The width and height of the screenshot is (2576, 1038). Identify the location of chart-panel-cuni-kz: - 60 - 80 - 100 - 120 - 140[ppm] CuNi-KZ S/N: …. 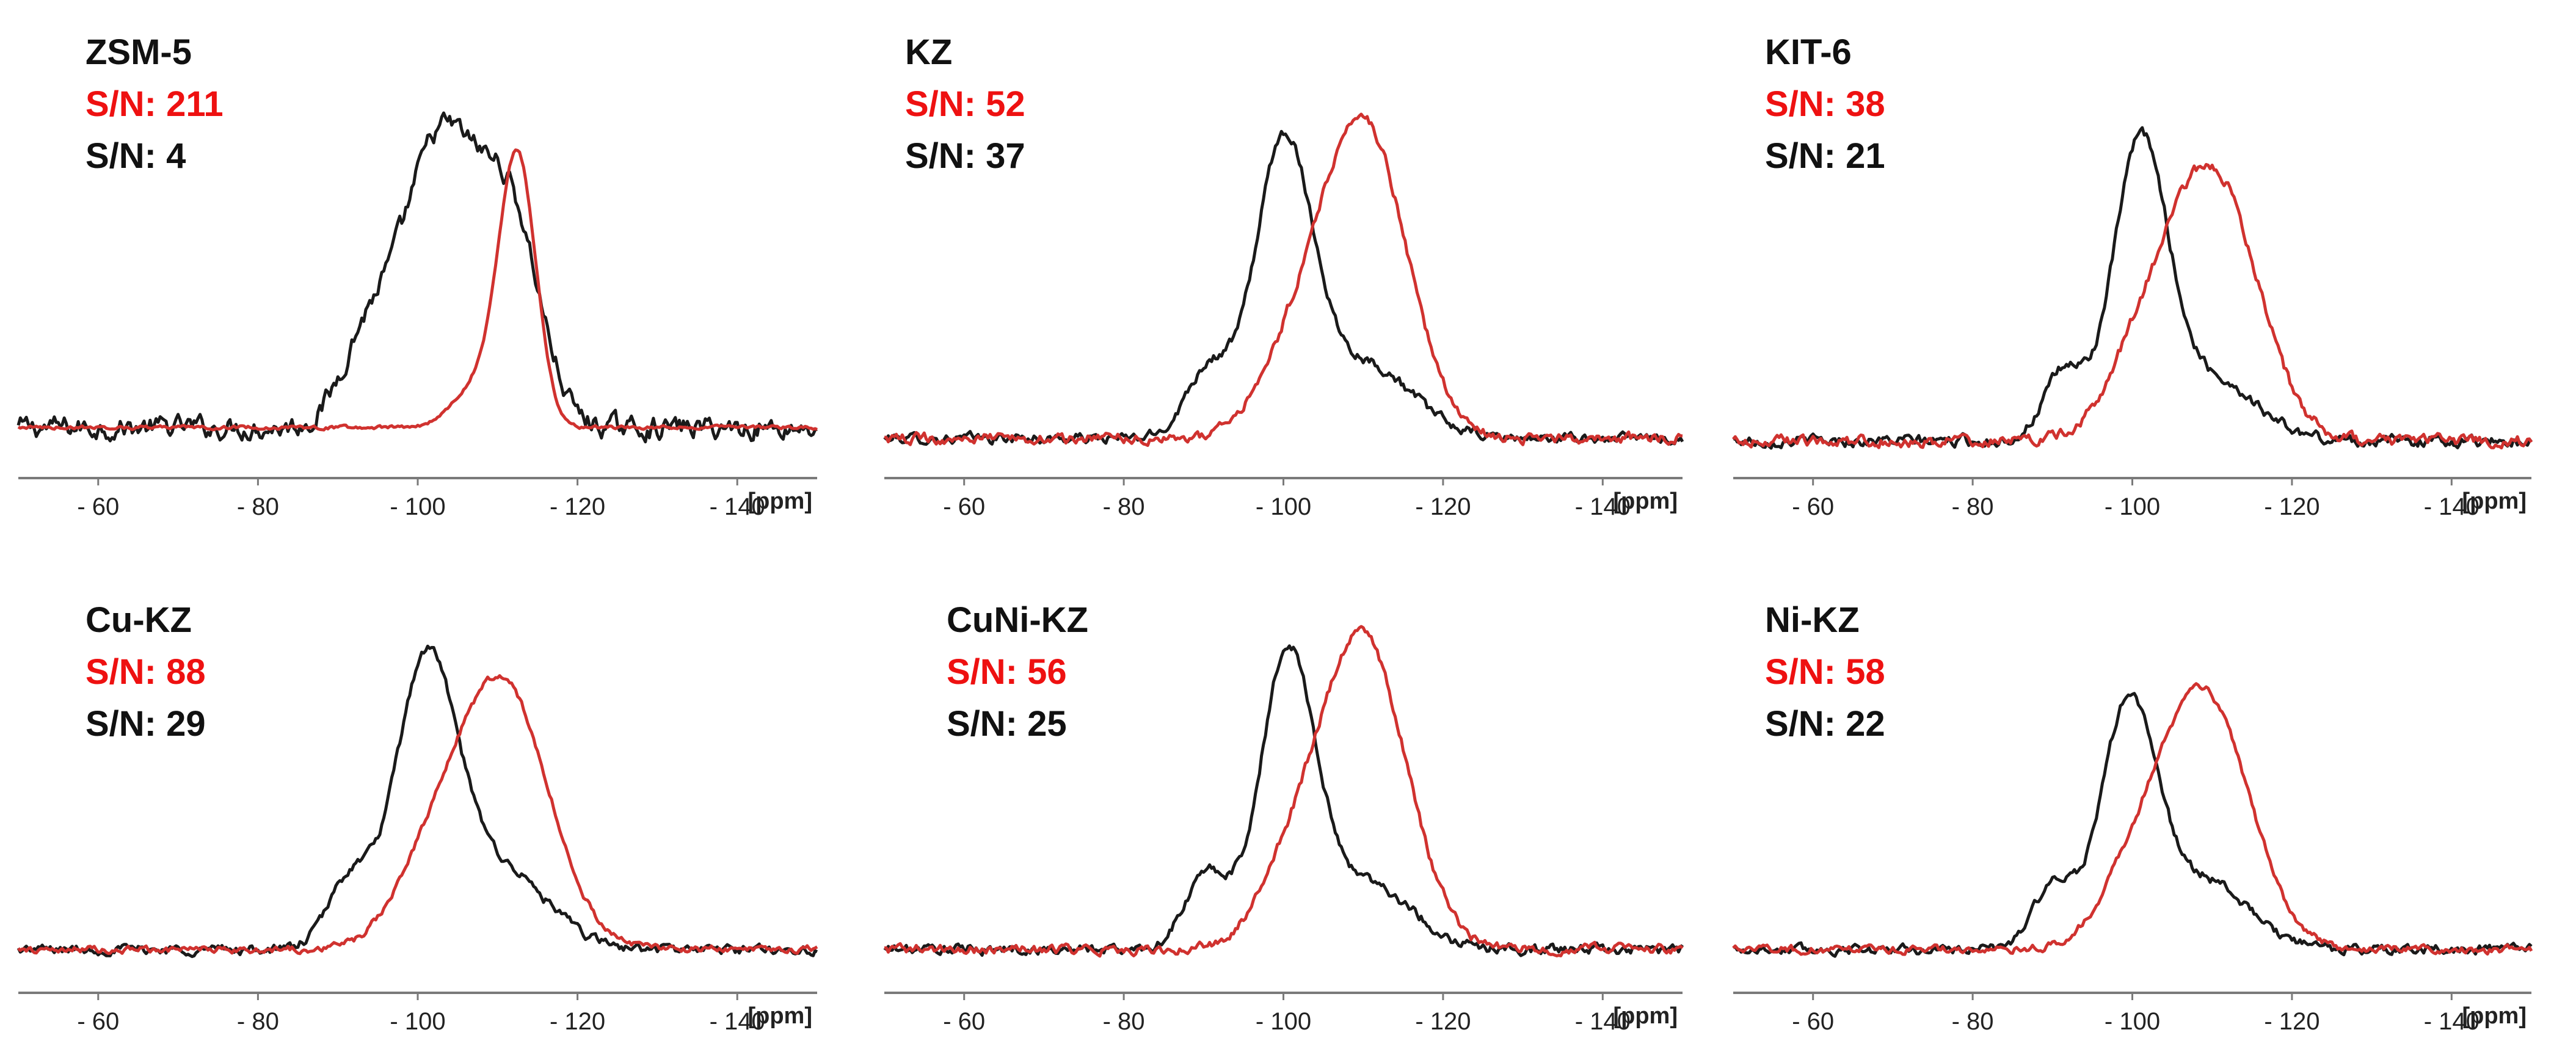
(1284, 817).